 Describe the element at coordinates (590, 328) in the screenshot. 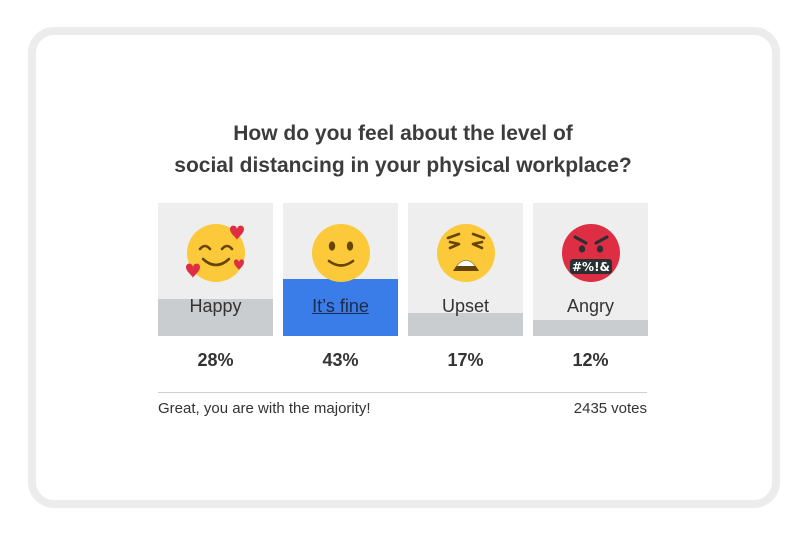

I see `result-bar-angry` at that location.